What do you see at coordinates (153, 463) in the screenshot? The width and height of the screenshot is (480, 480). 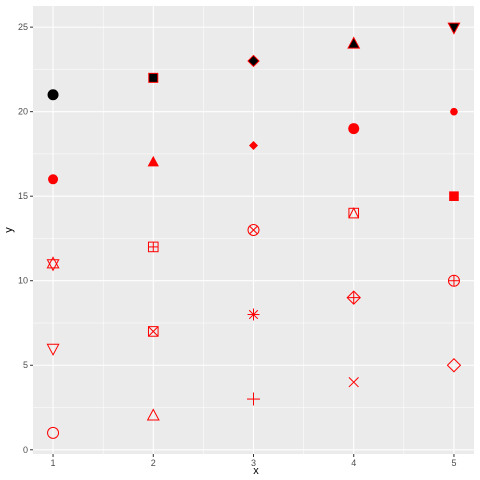 I see `x-tick-label: 2` at bounding box center [153, 463].